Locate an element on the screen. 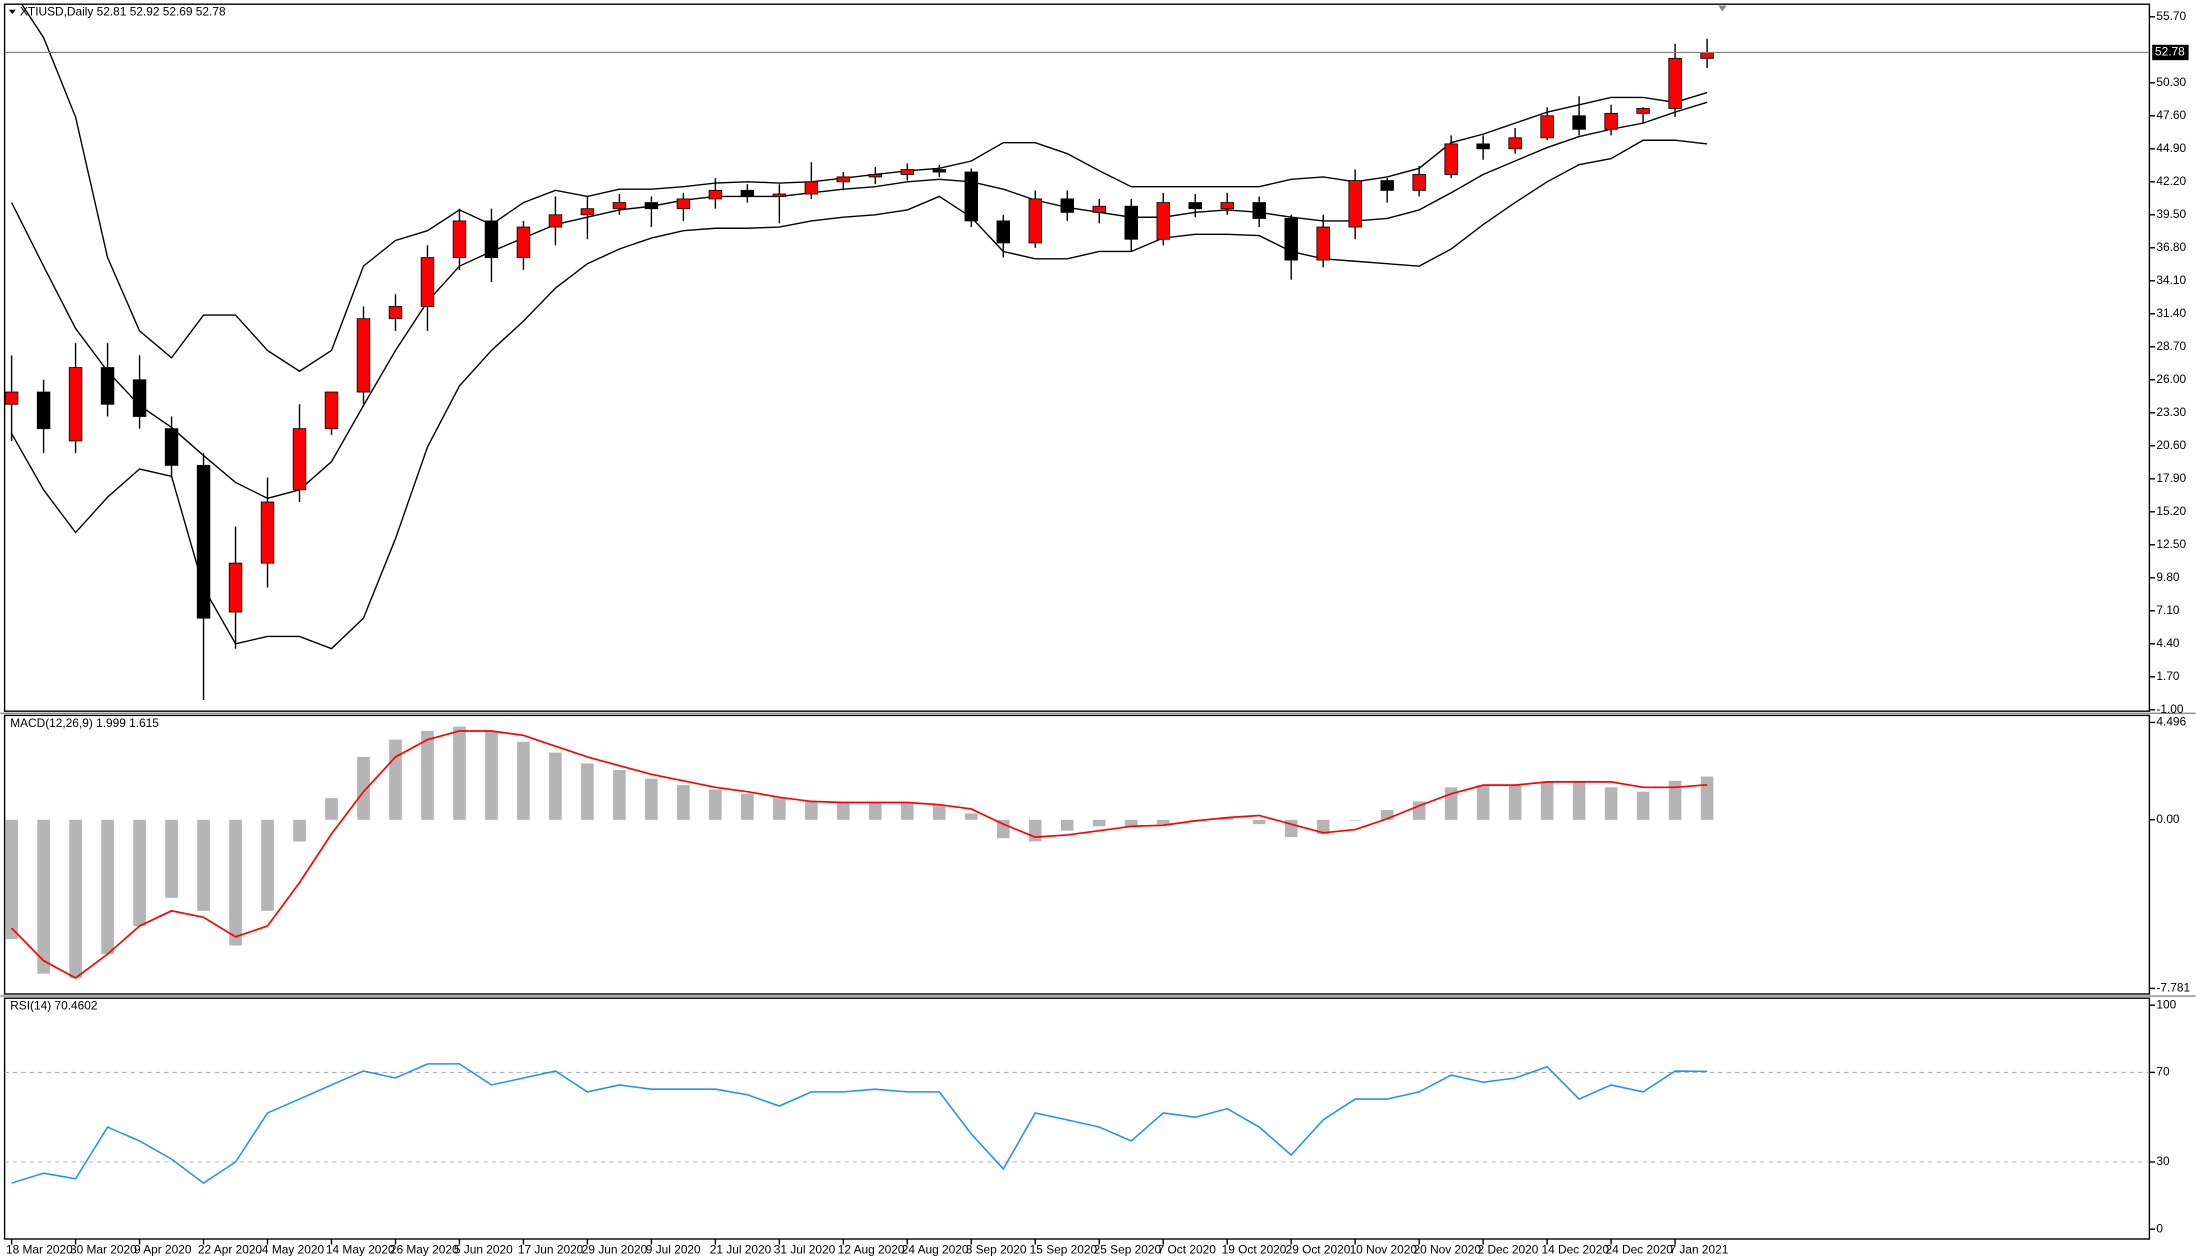 This screenshot has height=1260, width=2196. shift-marker is located at coordinates (1722, 8).